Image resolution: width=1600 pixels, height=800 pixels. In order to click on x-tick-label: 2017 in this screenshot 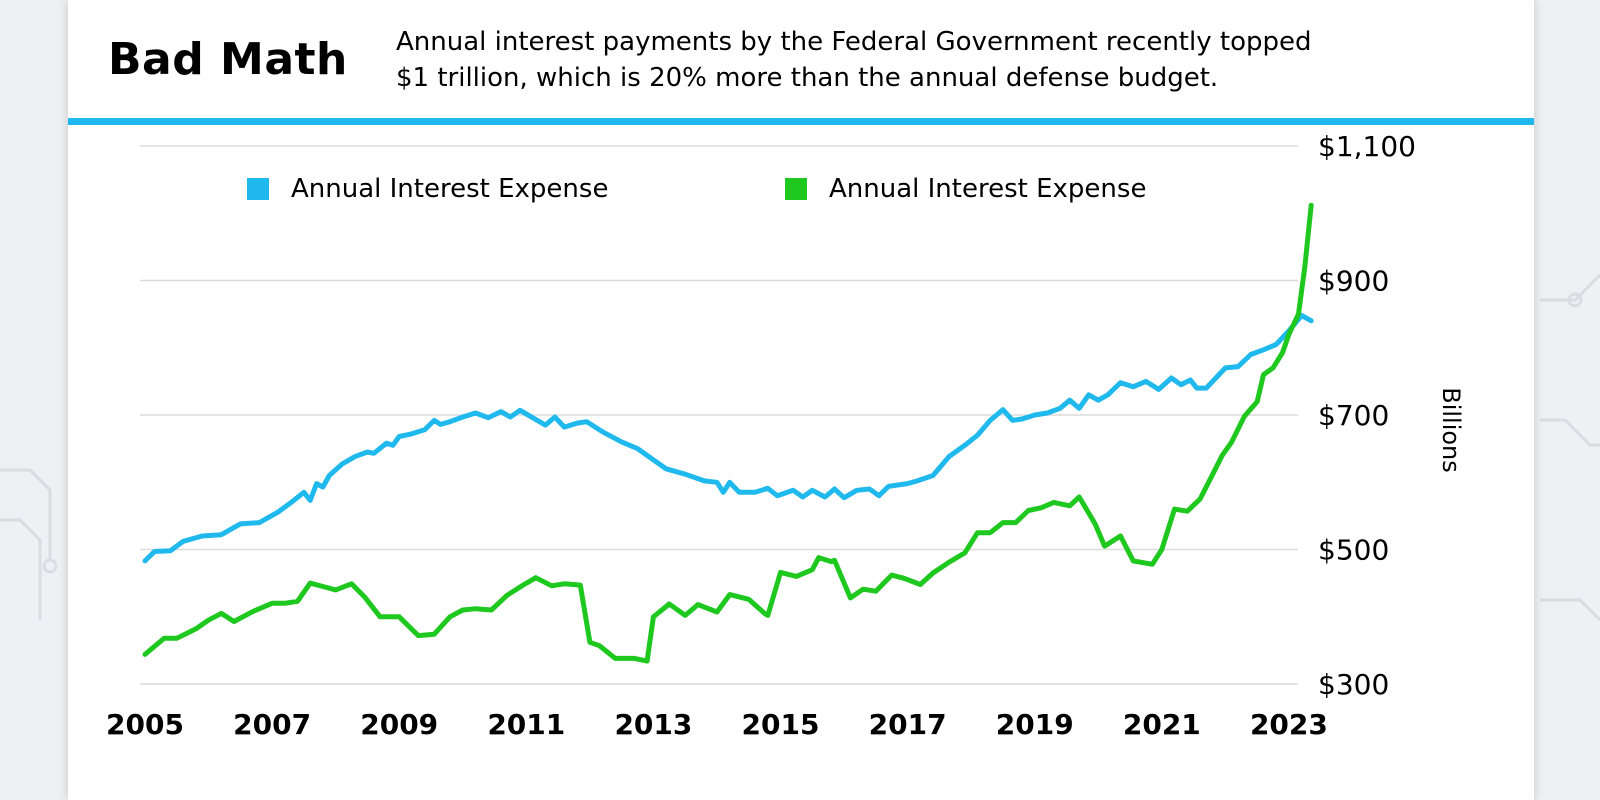, I will do `click(908, 724)`.